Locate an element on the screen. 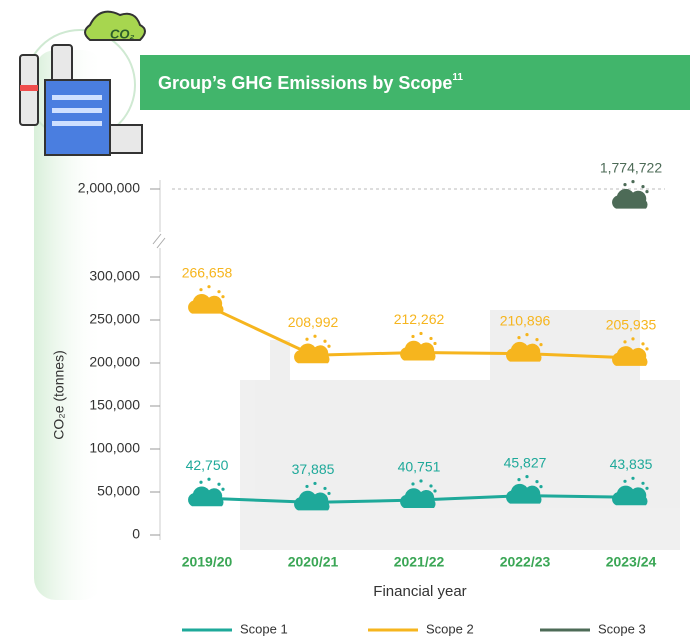  side-panel is located at coordinates (69, 325).